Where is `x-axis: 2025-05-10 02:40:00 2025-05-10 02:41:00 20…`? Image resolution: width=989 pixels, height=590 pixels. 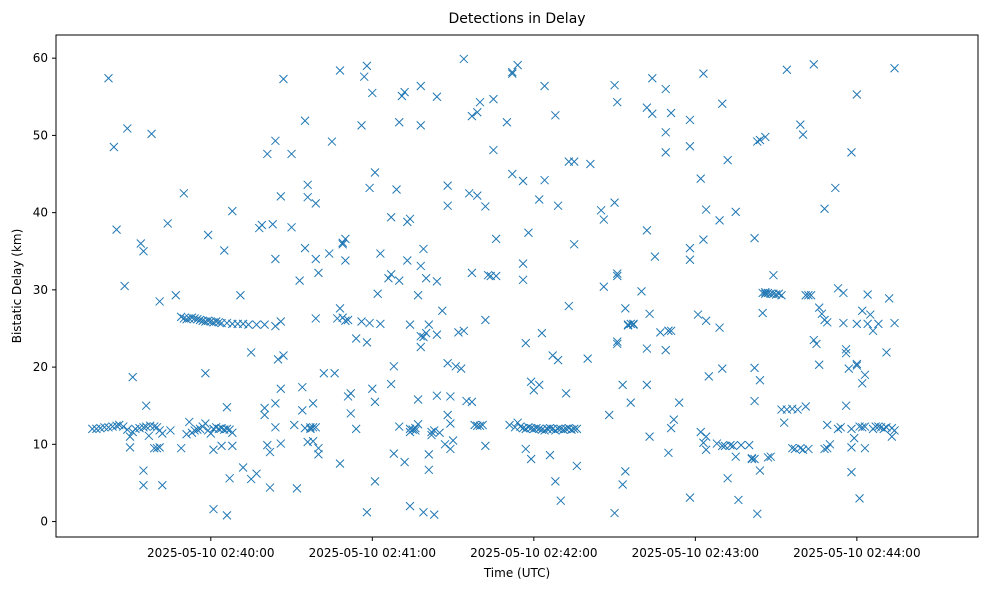
x-axis: 2025-05-10 02:40:00 2025-05-10 02:41:00 20… is located at coordinates (534, 548).